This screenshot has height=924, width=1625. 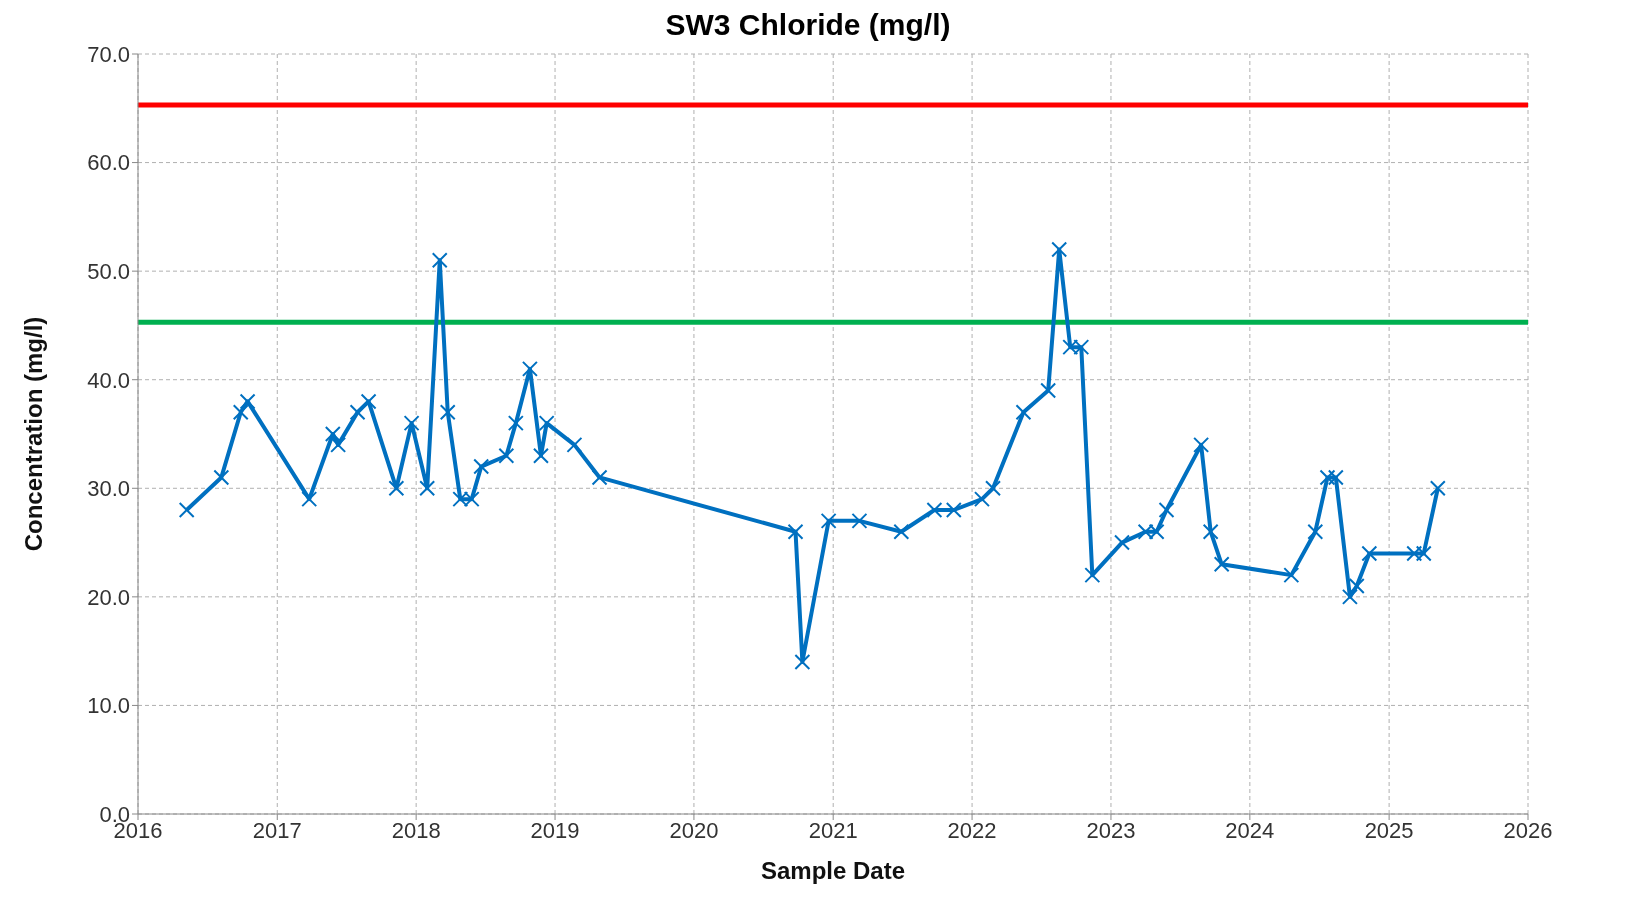 I want to click on x-tick-label: 2021, so click(x=833, y=830).